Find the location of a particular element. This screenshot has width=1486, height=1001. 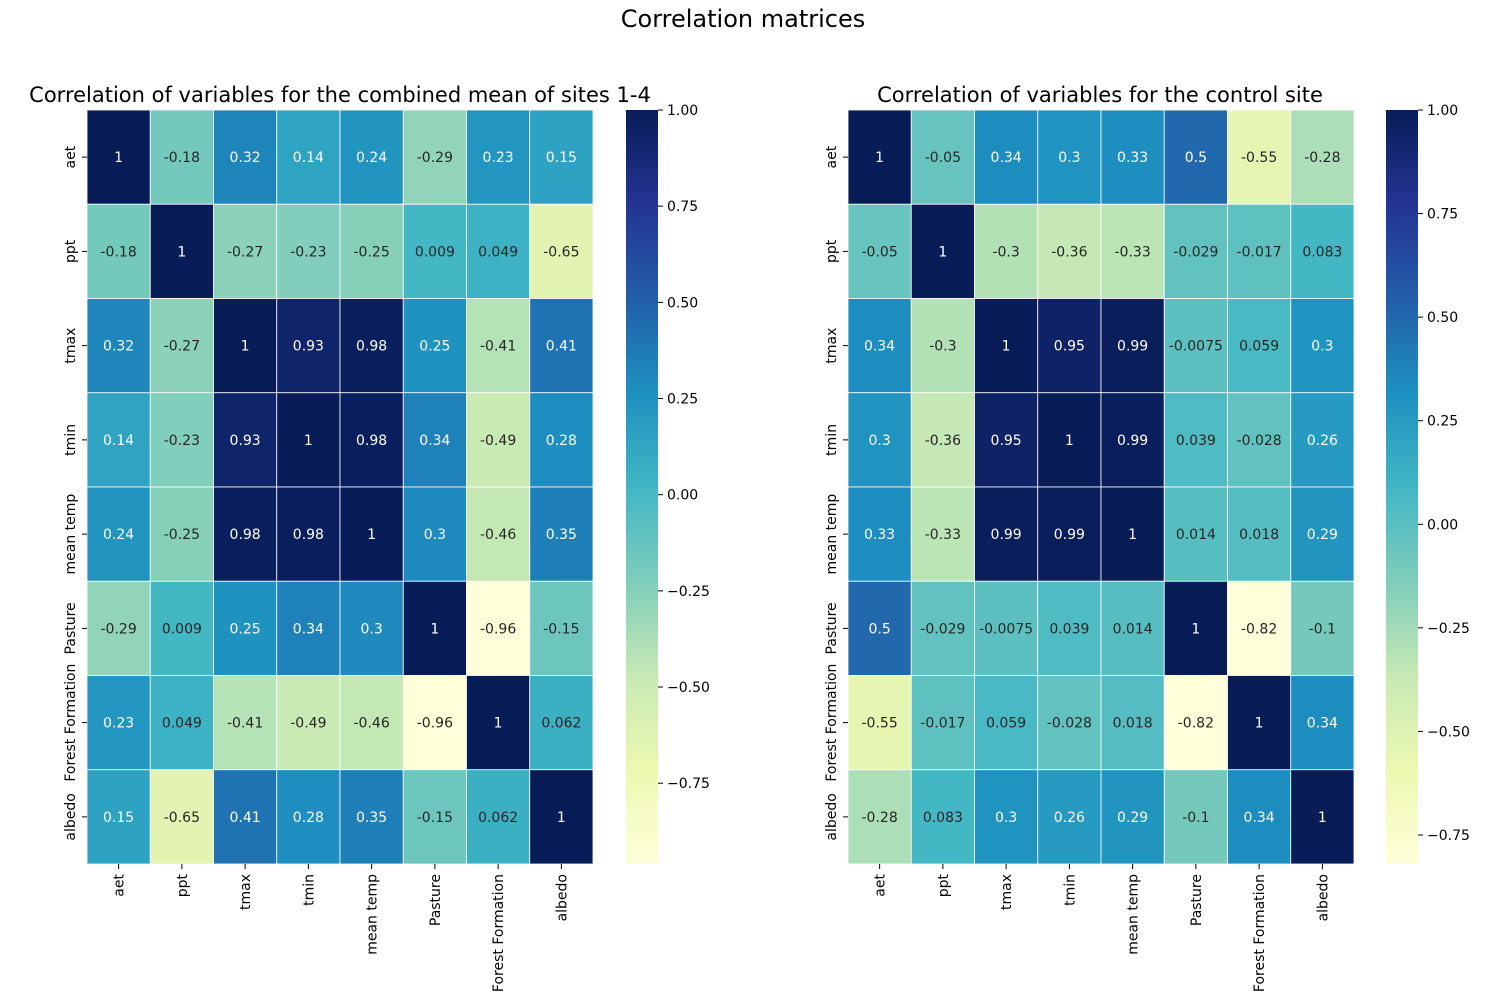

x-tick-label-mean-temp: mean temp is located at coordinates (373, 914).